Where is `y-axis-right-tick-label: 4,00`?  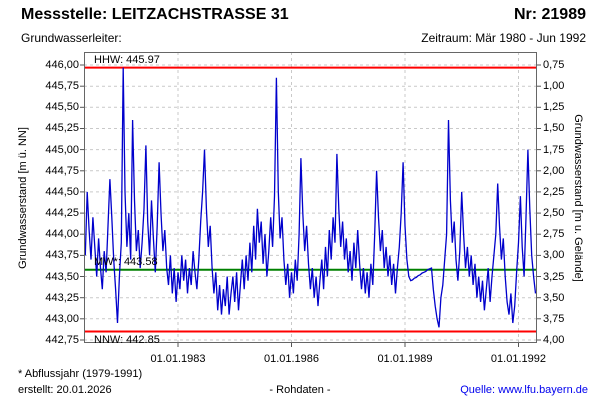 y-axis-right-tick-label: 4,00 is located at coordinates (554, 339).